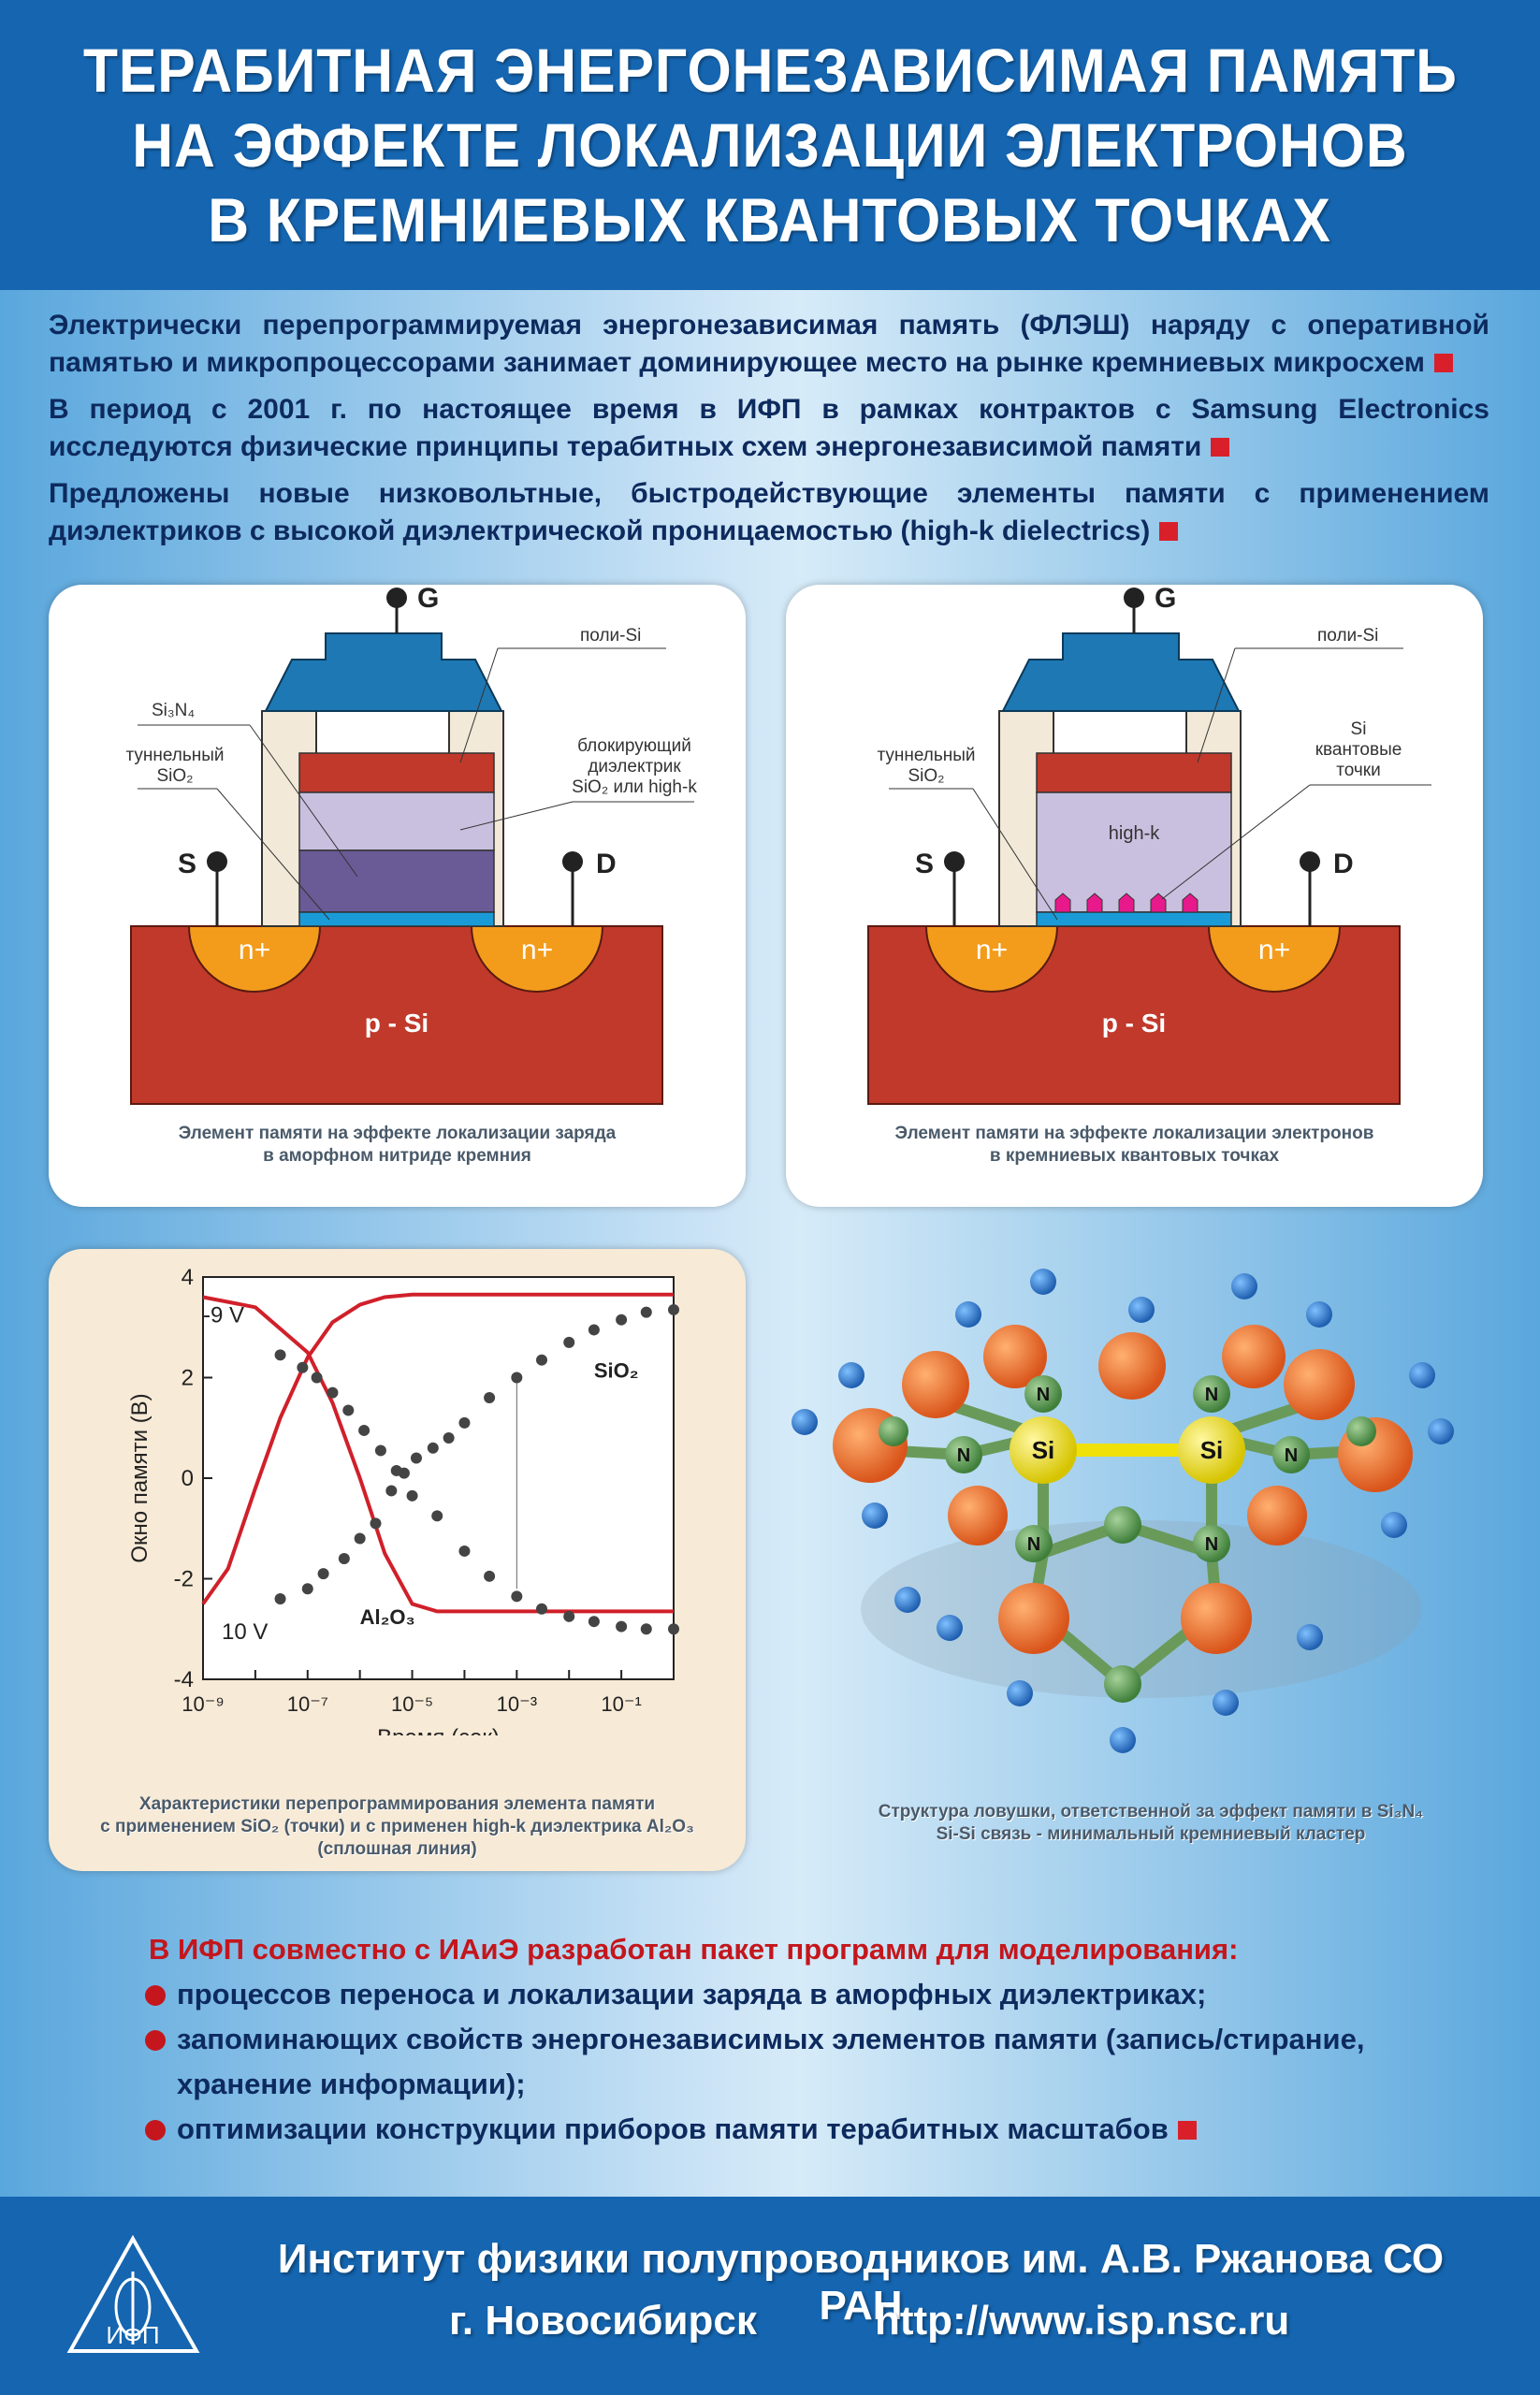  I want to click on poly-si-layer, so click(1134, 772).